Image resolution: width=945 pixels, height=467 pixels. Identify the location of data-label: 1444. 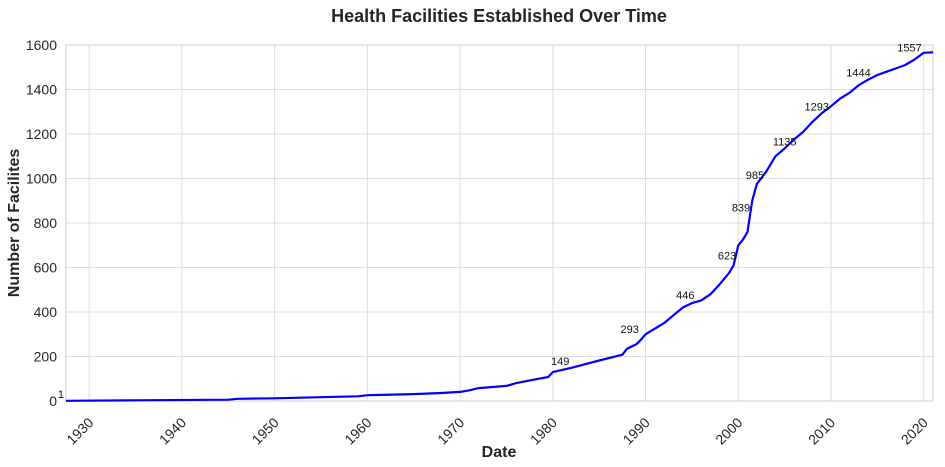
(858, 74).